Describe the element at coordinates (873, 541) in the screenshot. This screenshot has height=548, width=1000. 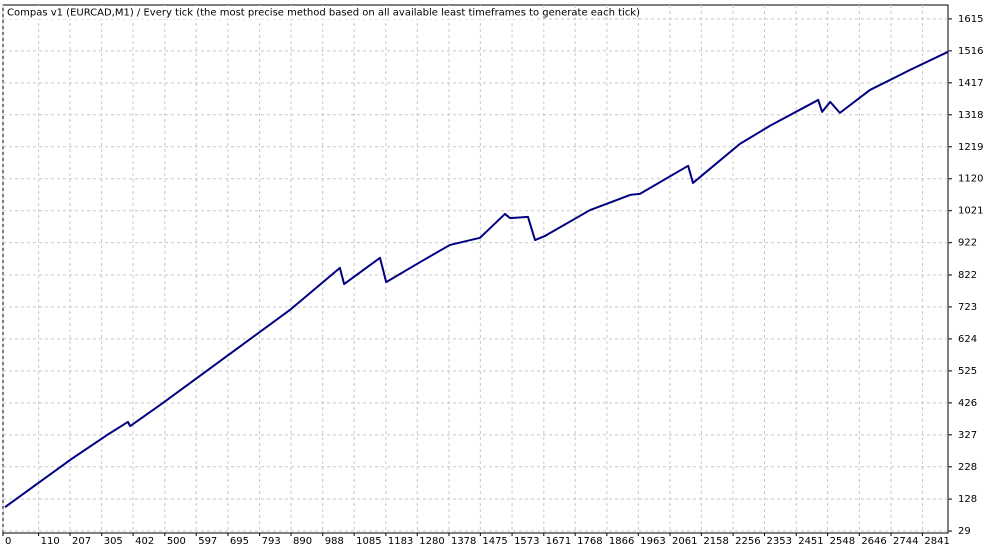
I see `x-tick-label: 2646` at that location.